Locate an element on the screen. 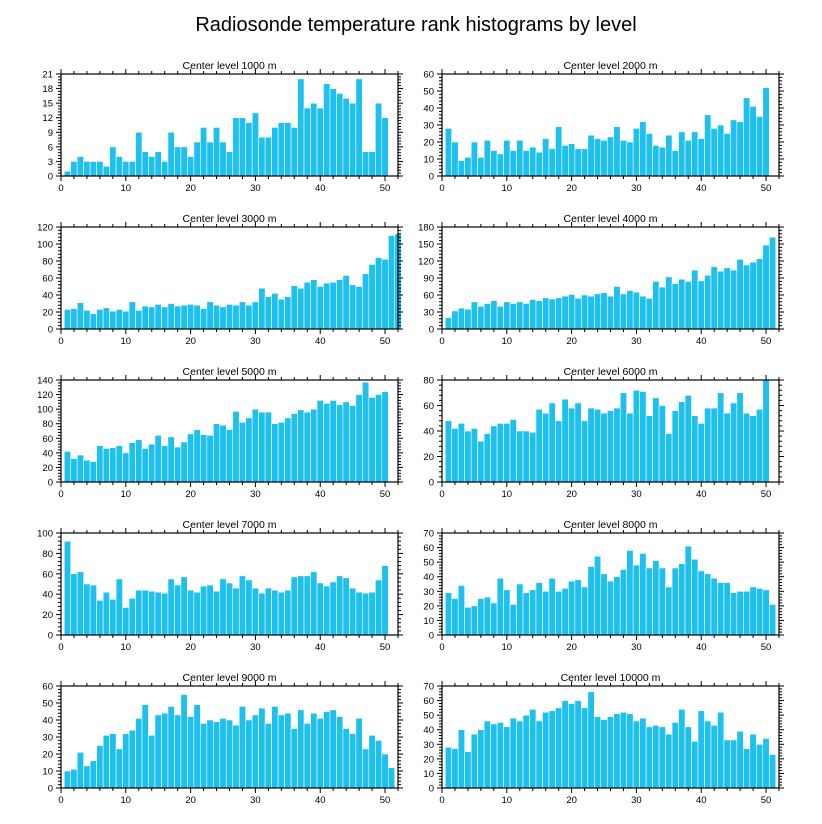 The image size is (822, 824). y-tick-label: 3 is located at coordinates (50, 162).